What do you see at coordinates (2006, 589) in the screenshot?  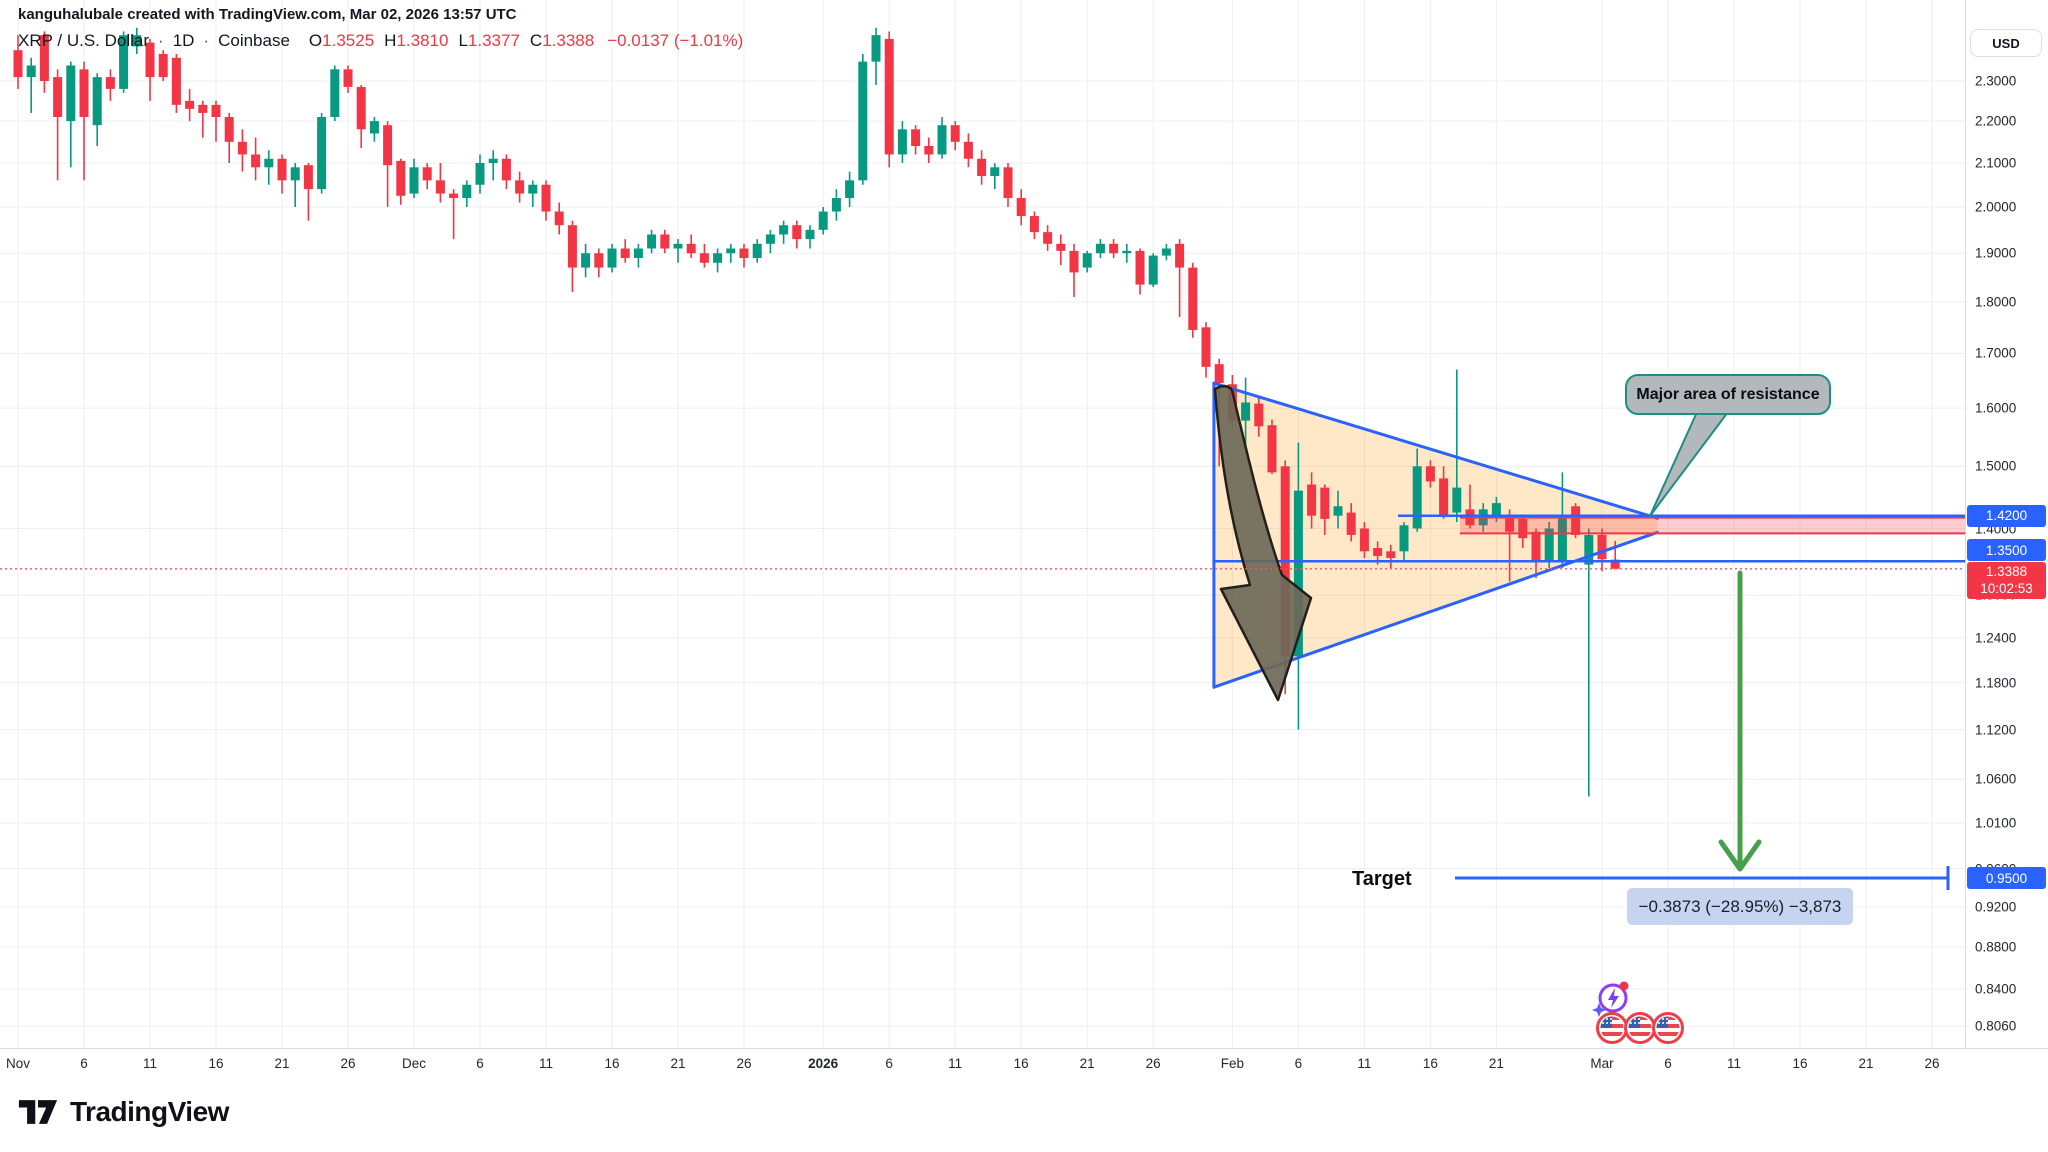 I see `badge-countdown: 10:02:53` at bounding box center [2006, 589].